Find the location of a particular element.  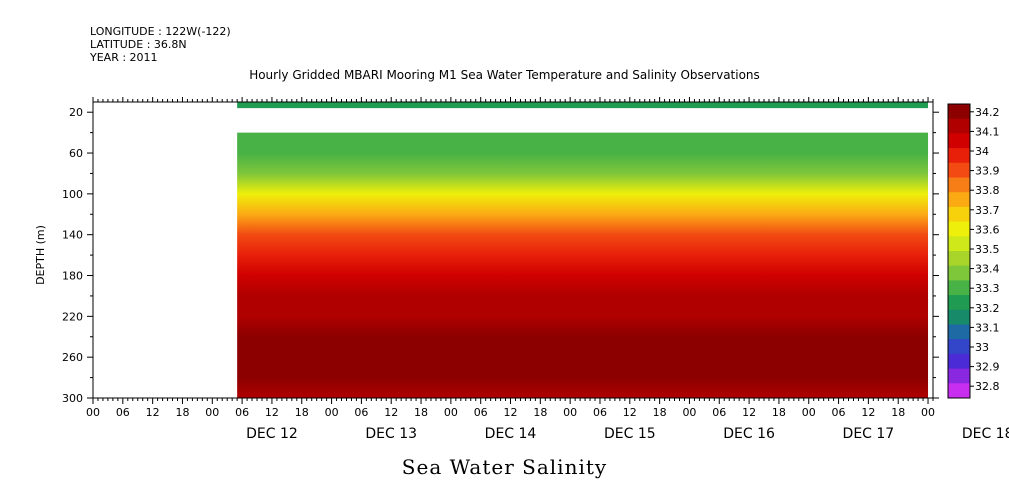

y-tick-label: 100 is located at coordinates (72, 194).